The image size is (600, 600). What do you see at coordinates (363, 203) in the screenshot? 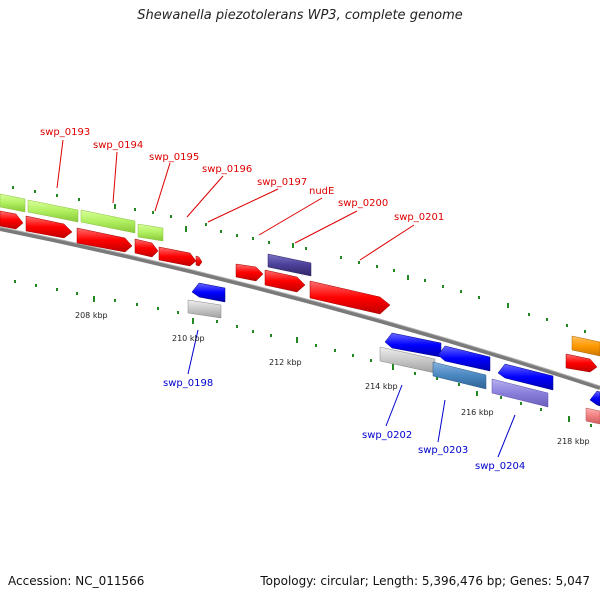
I see `gene-label-swp_0200: swp_0200` at bounding box center [363, 203].